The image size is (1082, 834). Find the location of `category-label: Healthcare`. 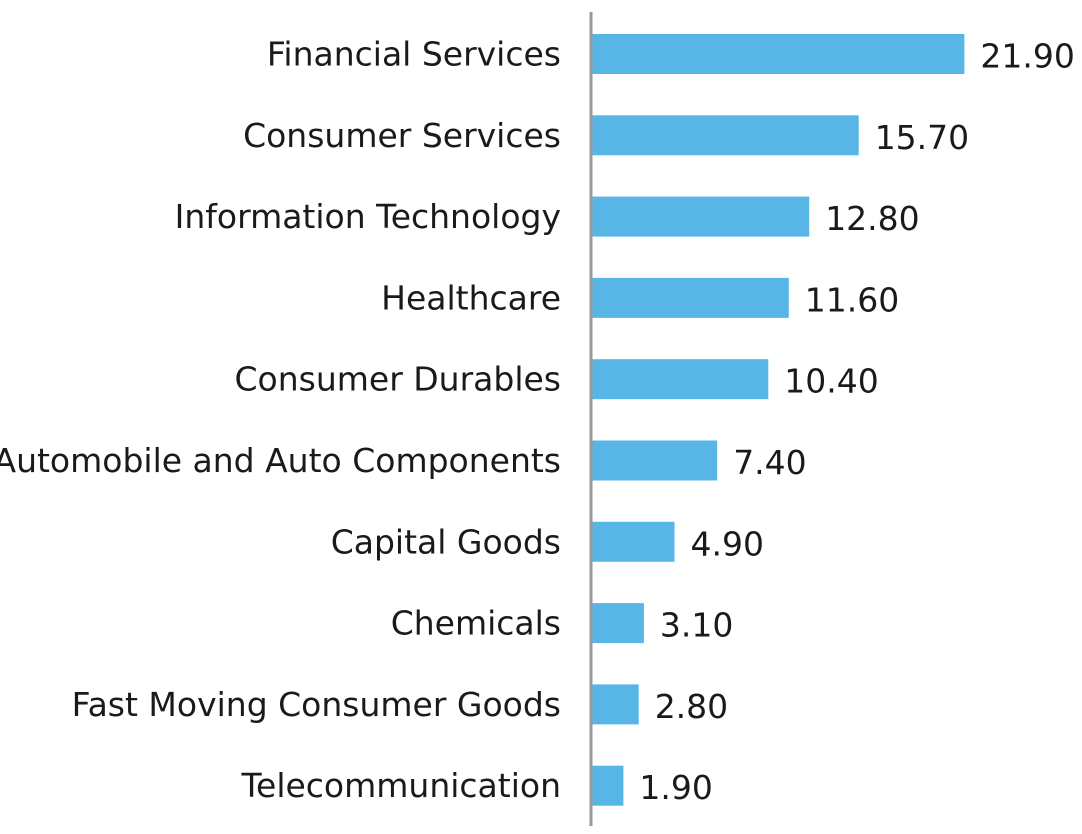

category-label: Healthcare is located at coordinates (471, 297).